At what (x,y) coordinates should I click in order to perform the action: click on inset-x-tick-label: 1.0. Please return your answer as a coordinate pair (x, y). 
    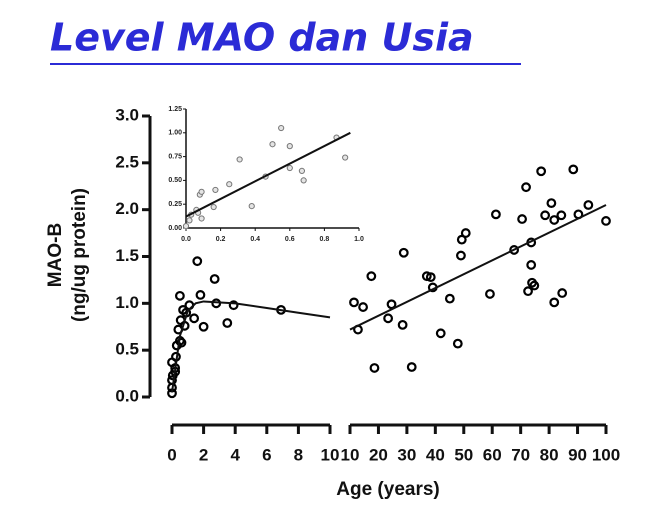
    Looking at the image, I should click on (359, 239).